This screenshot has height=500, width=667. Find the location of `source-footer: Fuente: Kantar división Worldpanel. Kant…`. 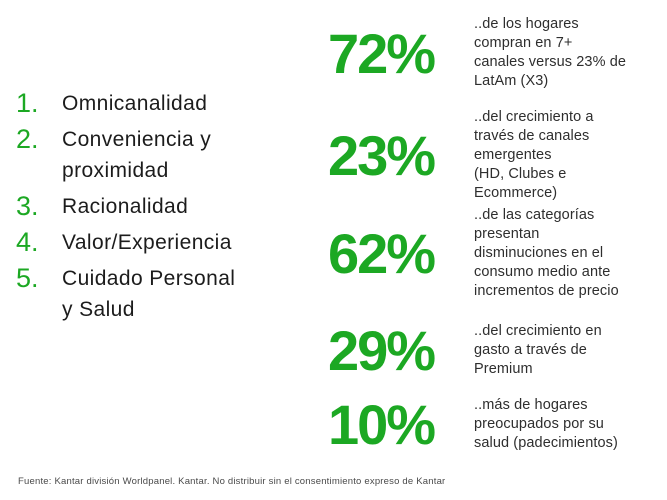

source-footer: Fuente: Kantar división Worldpanel. Kant… is located at coordinates (232, 481).